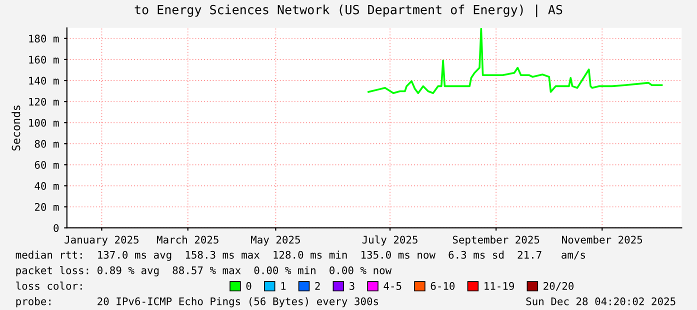 The image size is (697, 310). Describe the element at coordinates (496, 241) in the screenshot. I see `x-tick-label: September 2025` at that location.